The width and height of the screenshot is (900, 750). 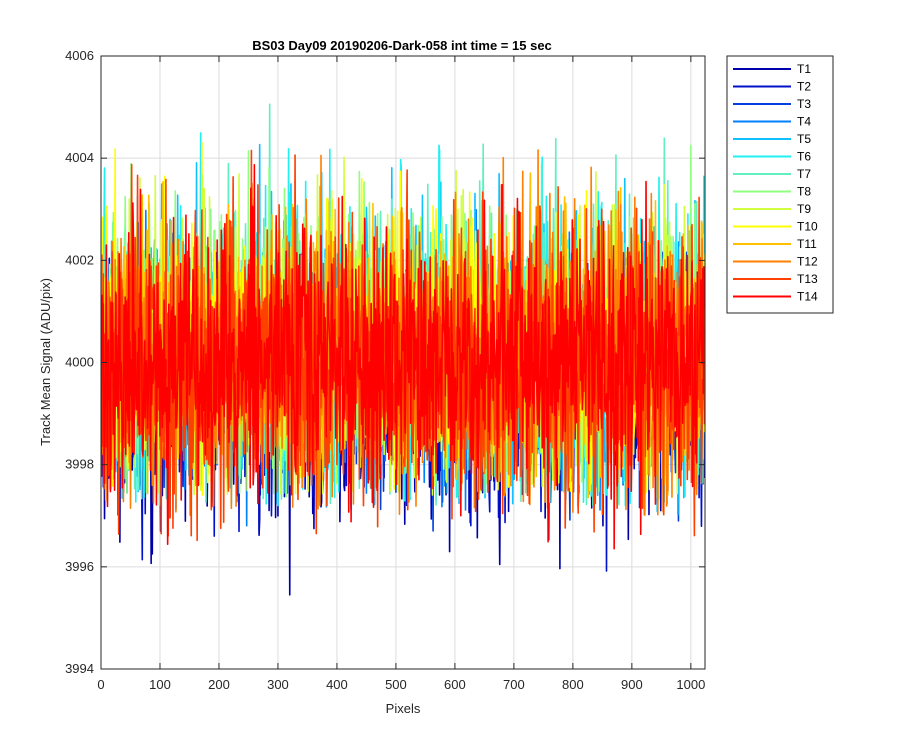 I want to click on y-tick-labels: 3994 3996 3998 4000 4002 4004 4006, so click(x=79, y=362).